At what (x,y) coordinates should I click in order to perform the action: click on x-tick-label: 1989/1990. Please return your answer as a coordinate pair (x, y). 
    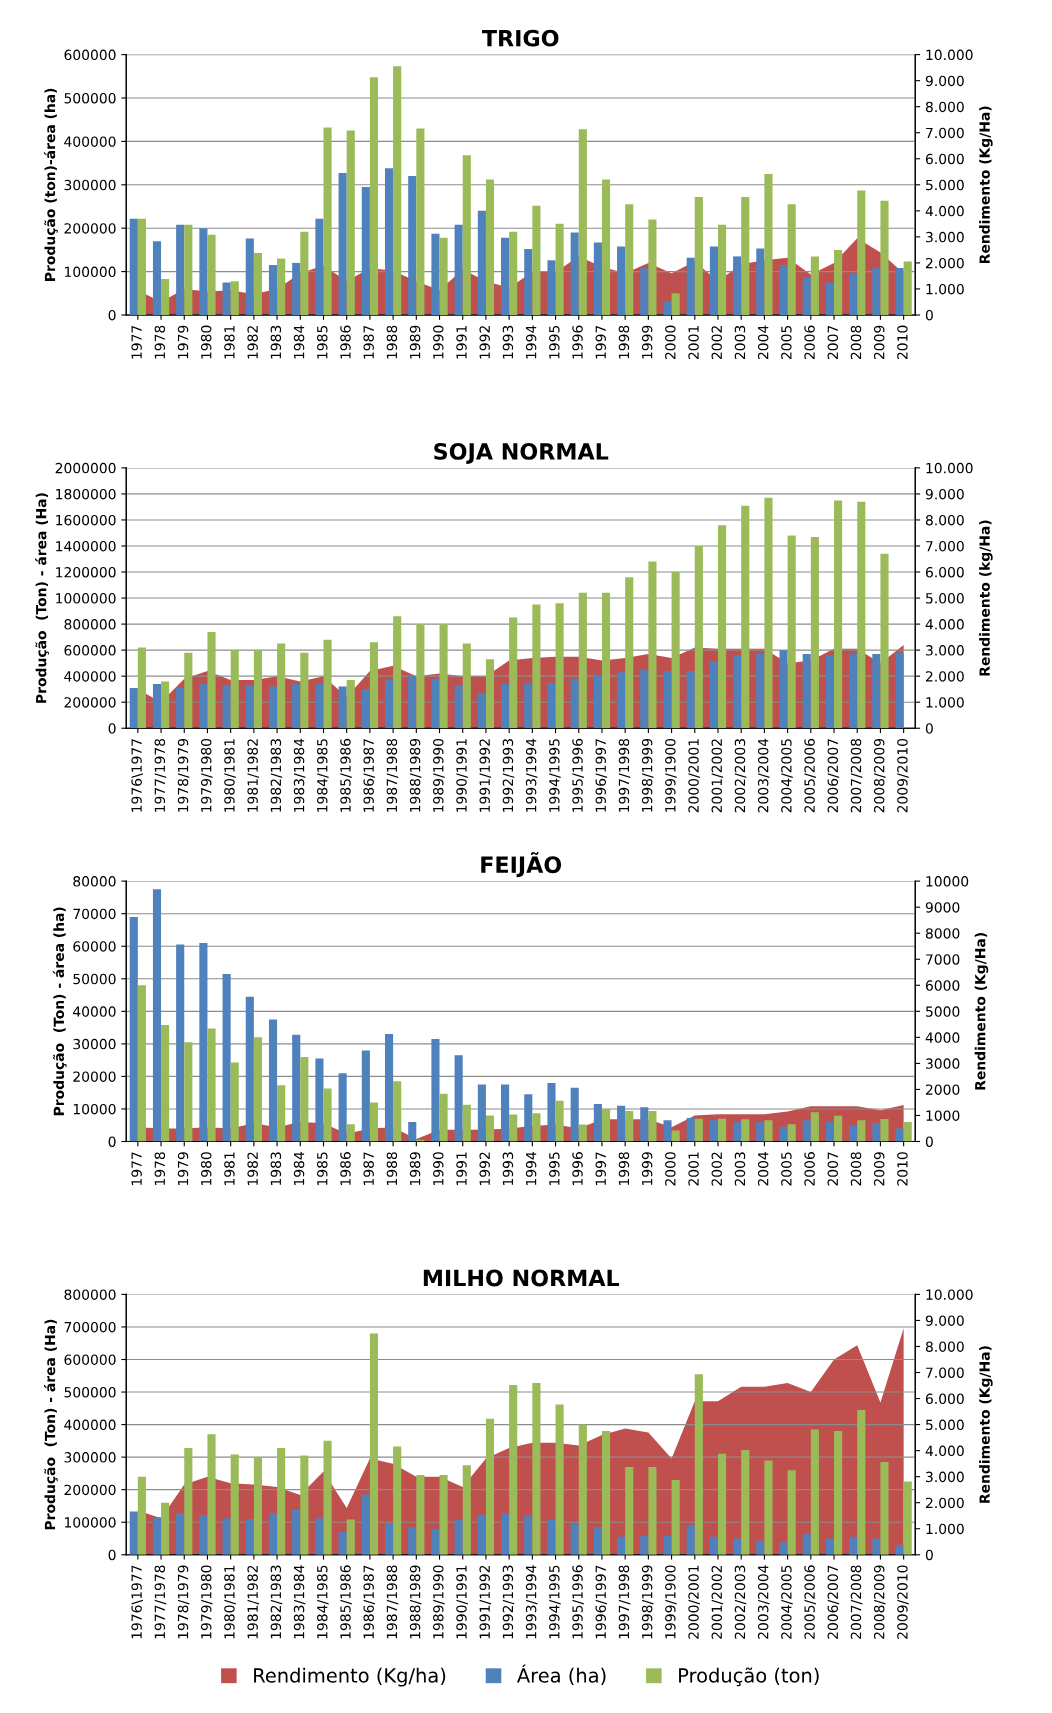
    Looking at the image, I should click on (439, 1602).